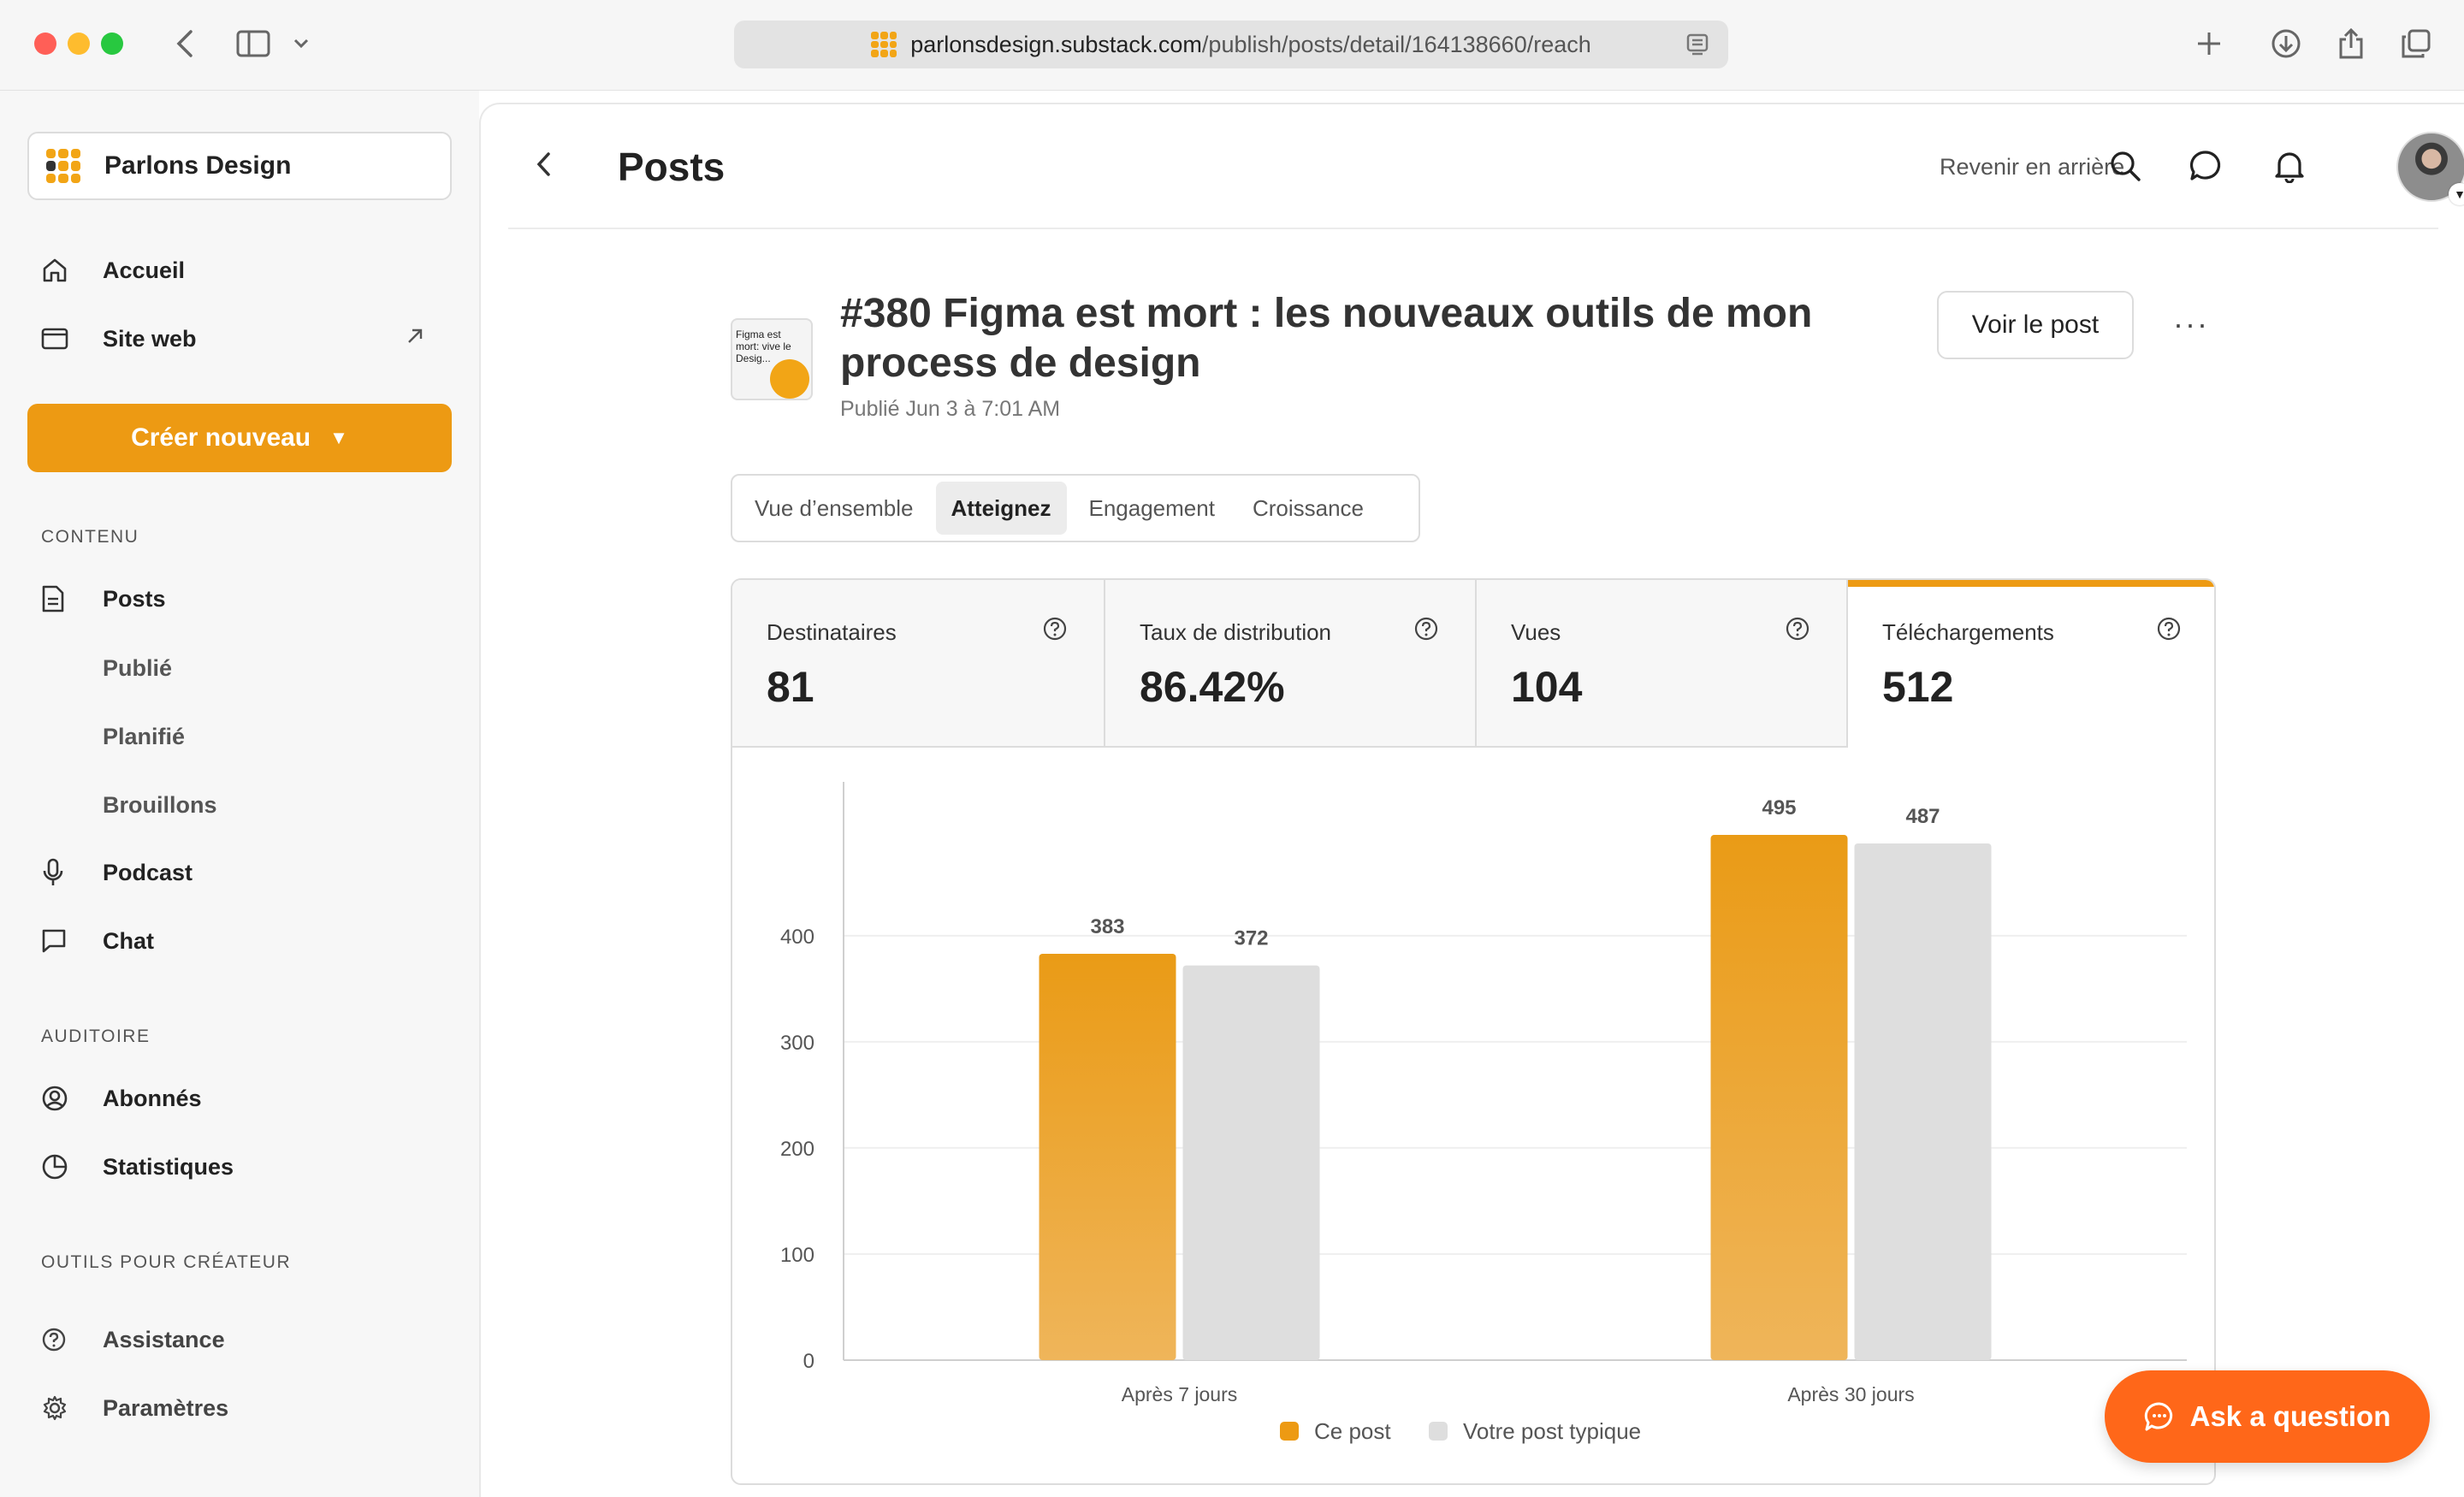 The image size is (2464, 1497). I want to click on x-tick-label: Après 7 jours, so click(1180, 1394).